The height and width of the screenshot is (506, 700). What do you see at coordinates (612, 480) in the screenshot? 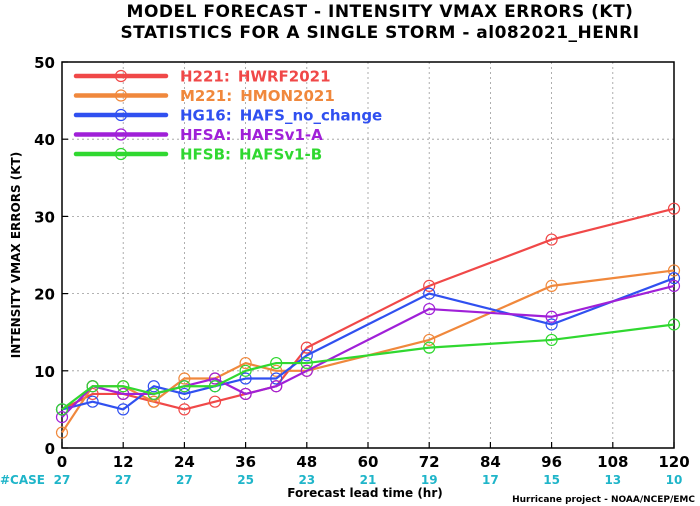
I see `case-count: 13` at bounding box center [612, 480].